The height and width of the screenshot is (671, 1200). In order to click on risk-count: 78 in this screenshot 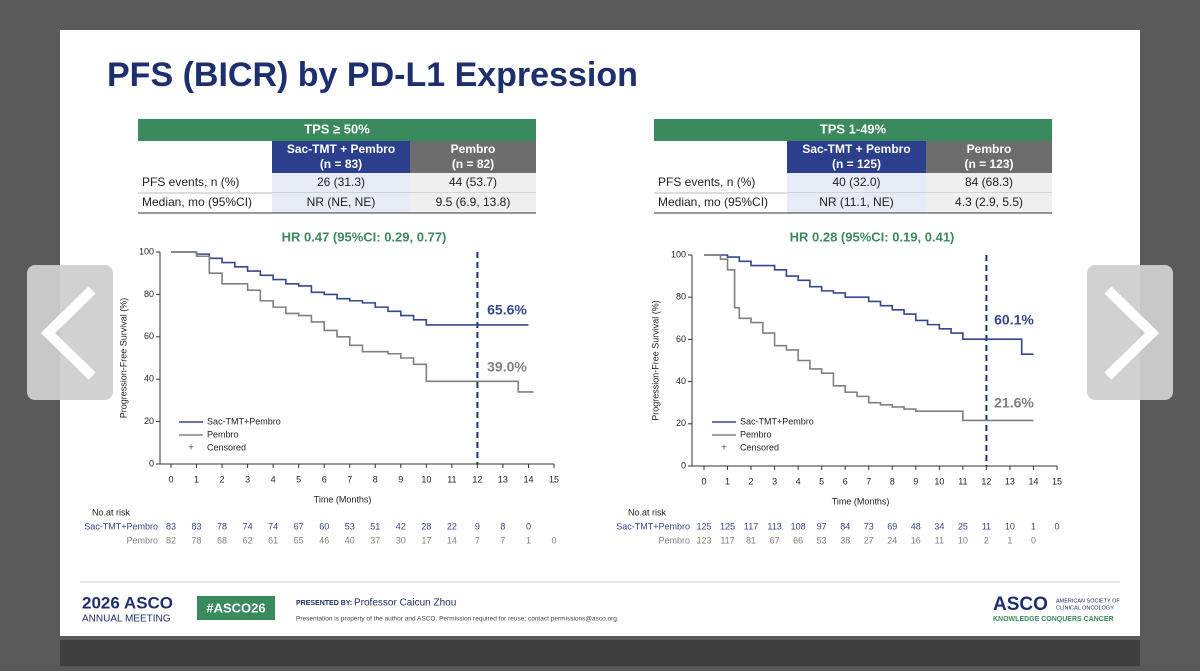, I will do `click(197, 540)`.